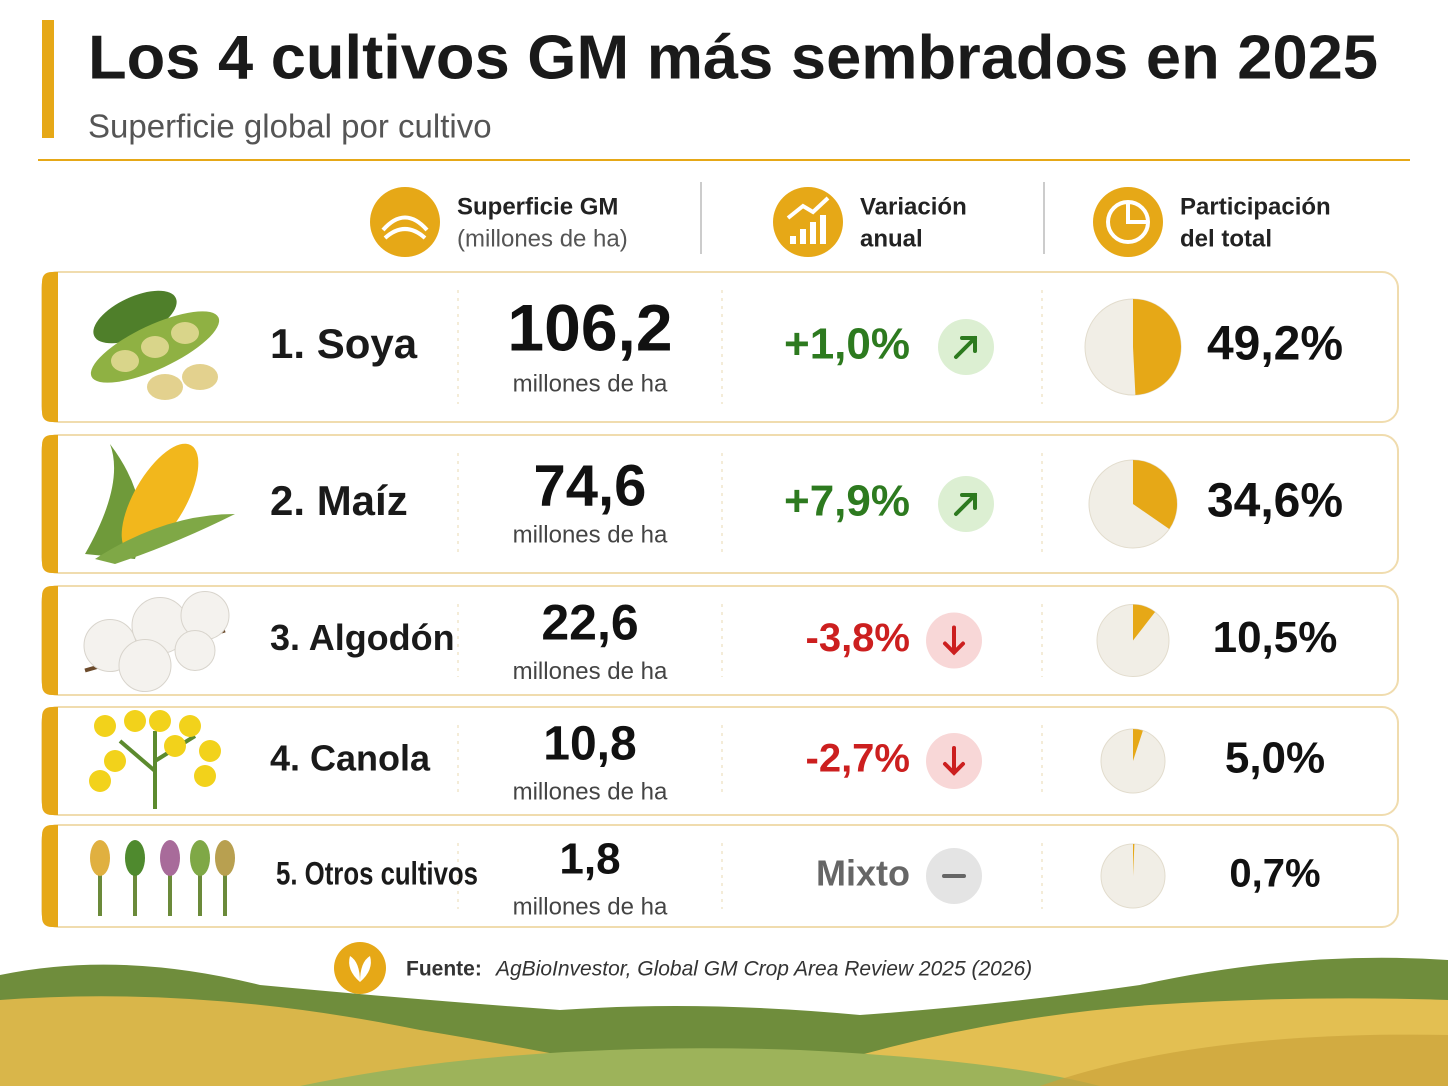 The height and width of the screenshot is (1086, 1448). I want to click on share-label: 10,5%, so click(1275, 637).